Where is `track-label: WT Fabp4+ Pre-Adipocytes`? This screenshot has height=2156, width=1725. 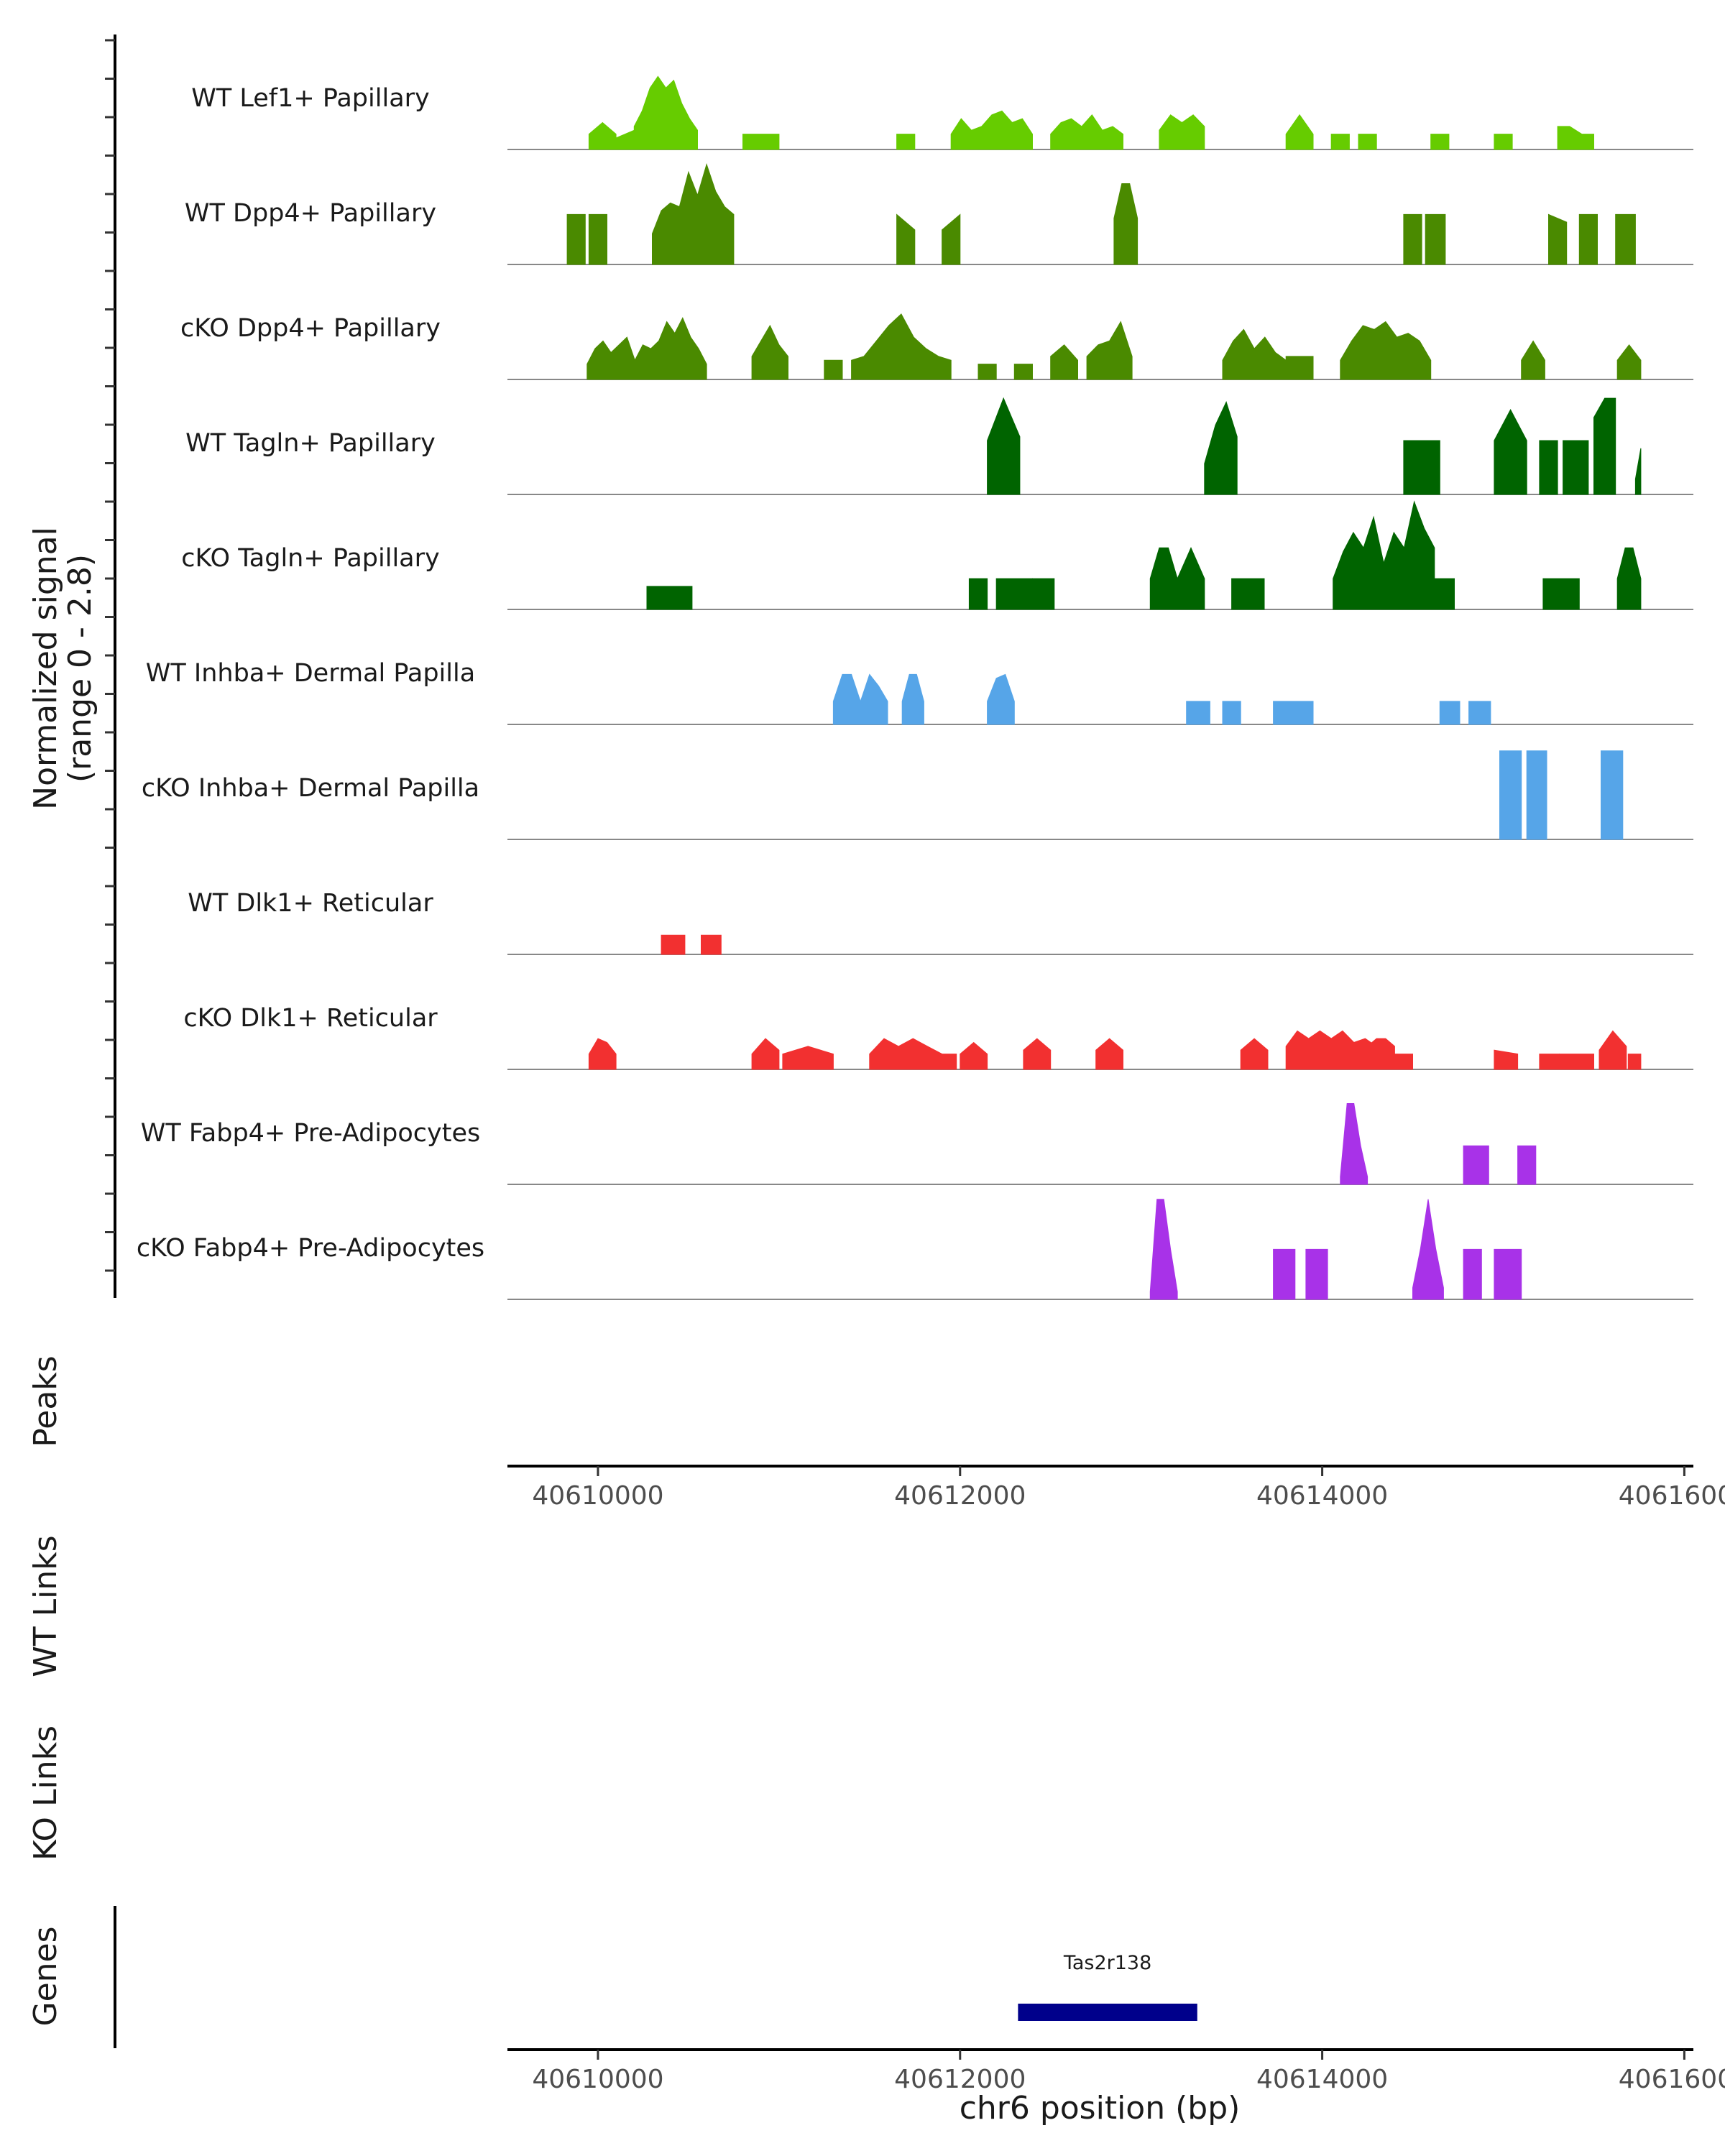 track-label: WT Fabp4+ Pre-Adipocytes is located at coordinates (310, 1133).